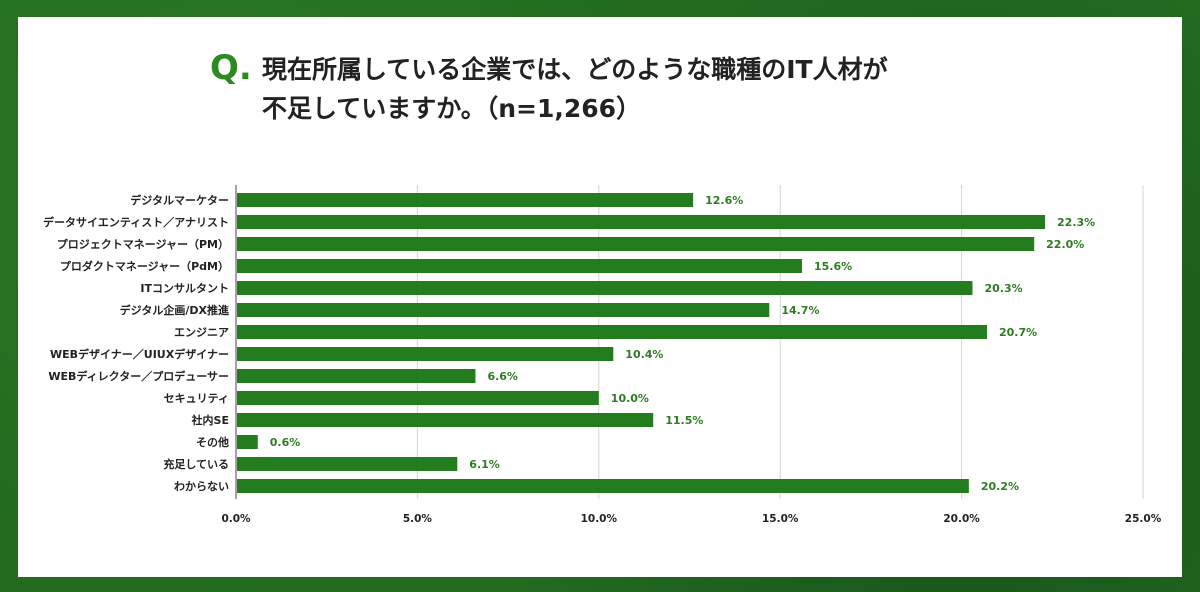  Describe the element at coordinates (1000, 486) in the screenshot. I see `value-label: 20.2%` at that location.